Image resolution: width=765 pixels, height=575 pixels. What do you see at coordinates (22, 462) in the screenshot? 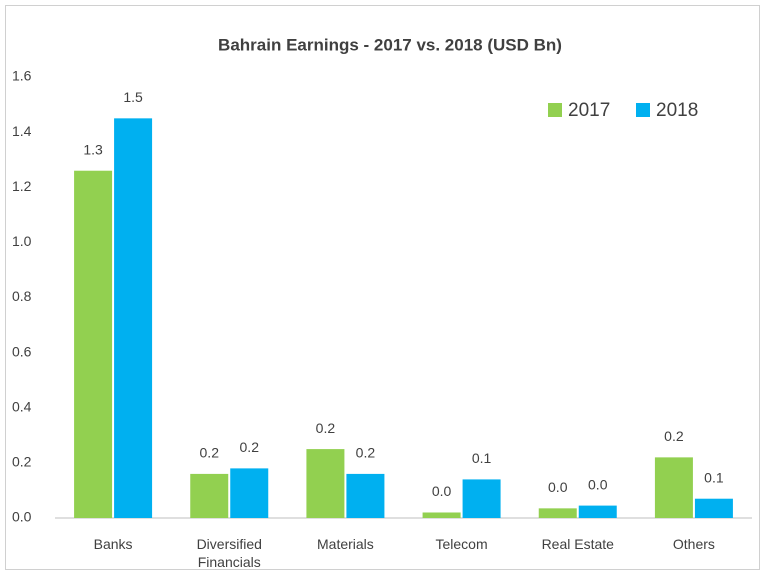
I see `y-tick-label: 0.2` at bounding box center [22, 462].